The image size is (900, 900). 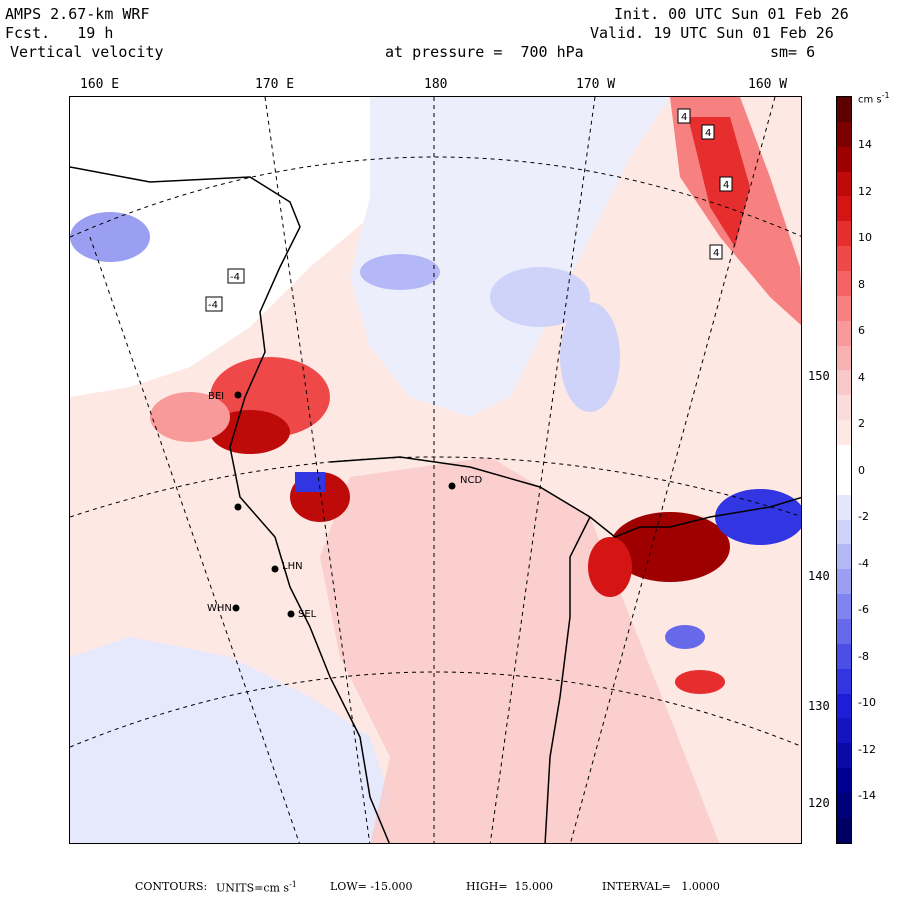 What do you see at coordinates (670, 547) in the screenshot?
I see `red-cluster-east` at bounding box center [670, 547].